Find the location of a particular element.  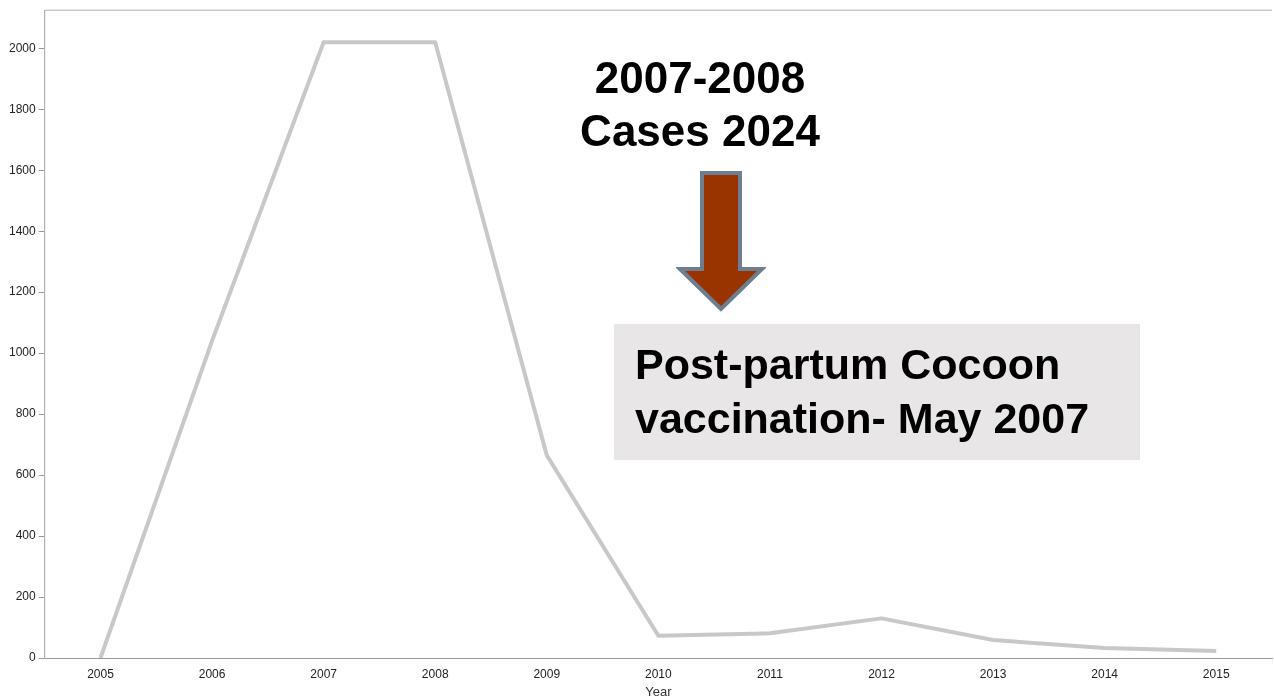

y-tick-label: 800 is located at coordinates (26, 413).